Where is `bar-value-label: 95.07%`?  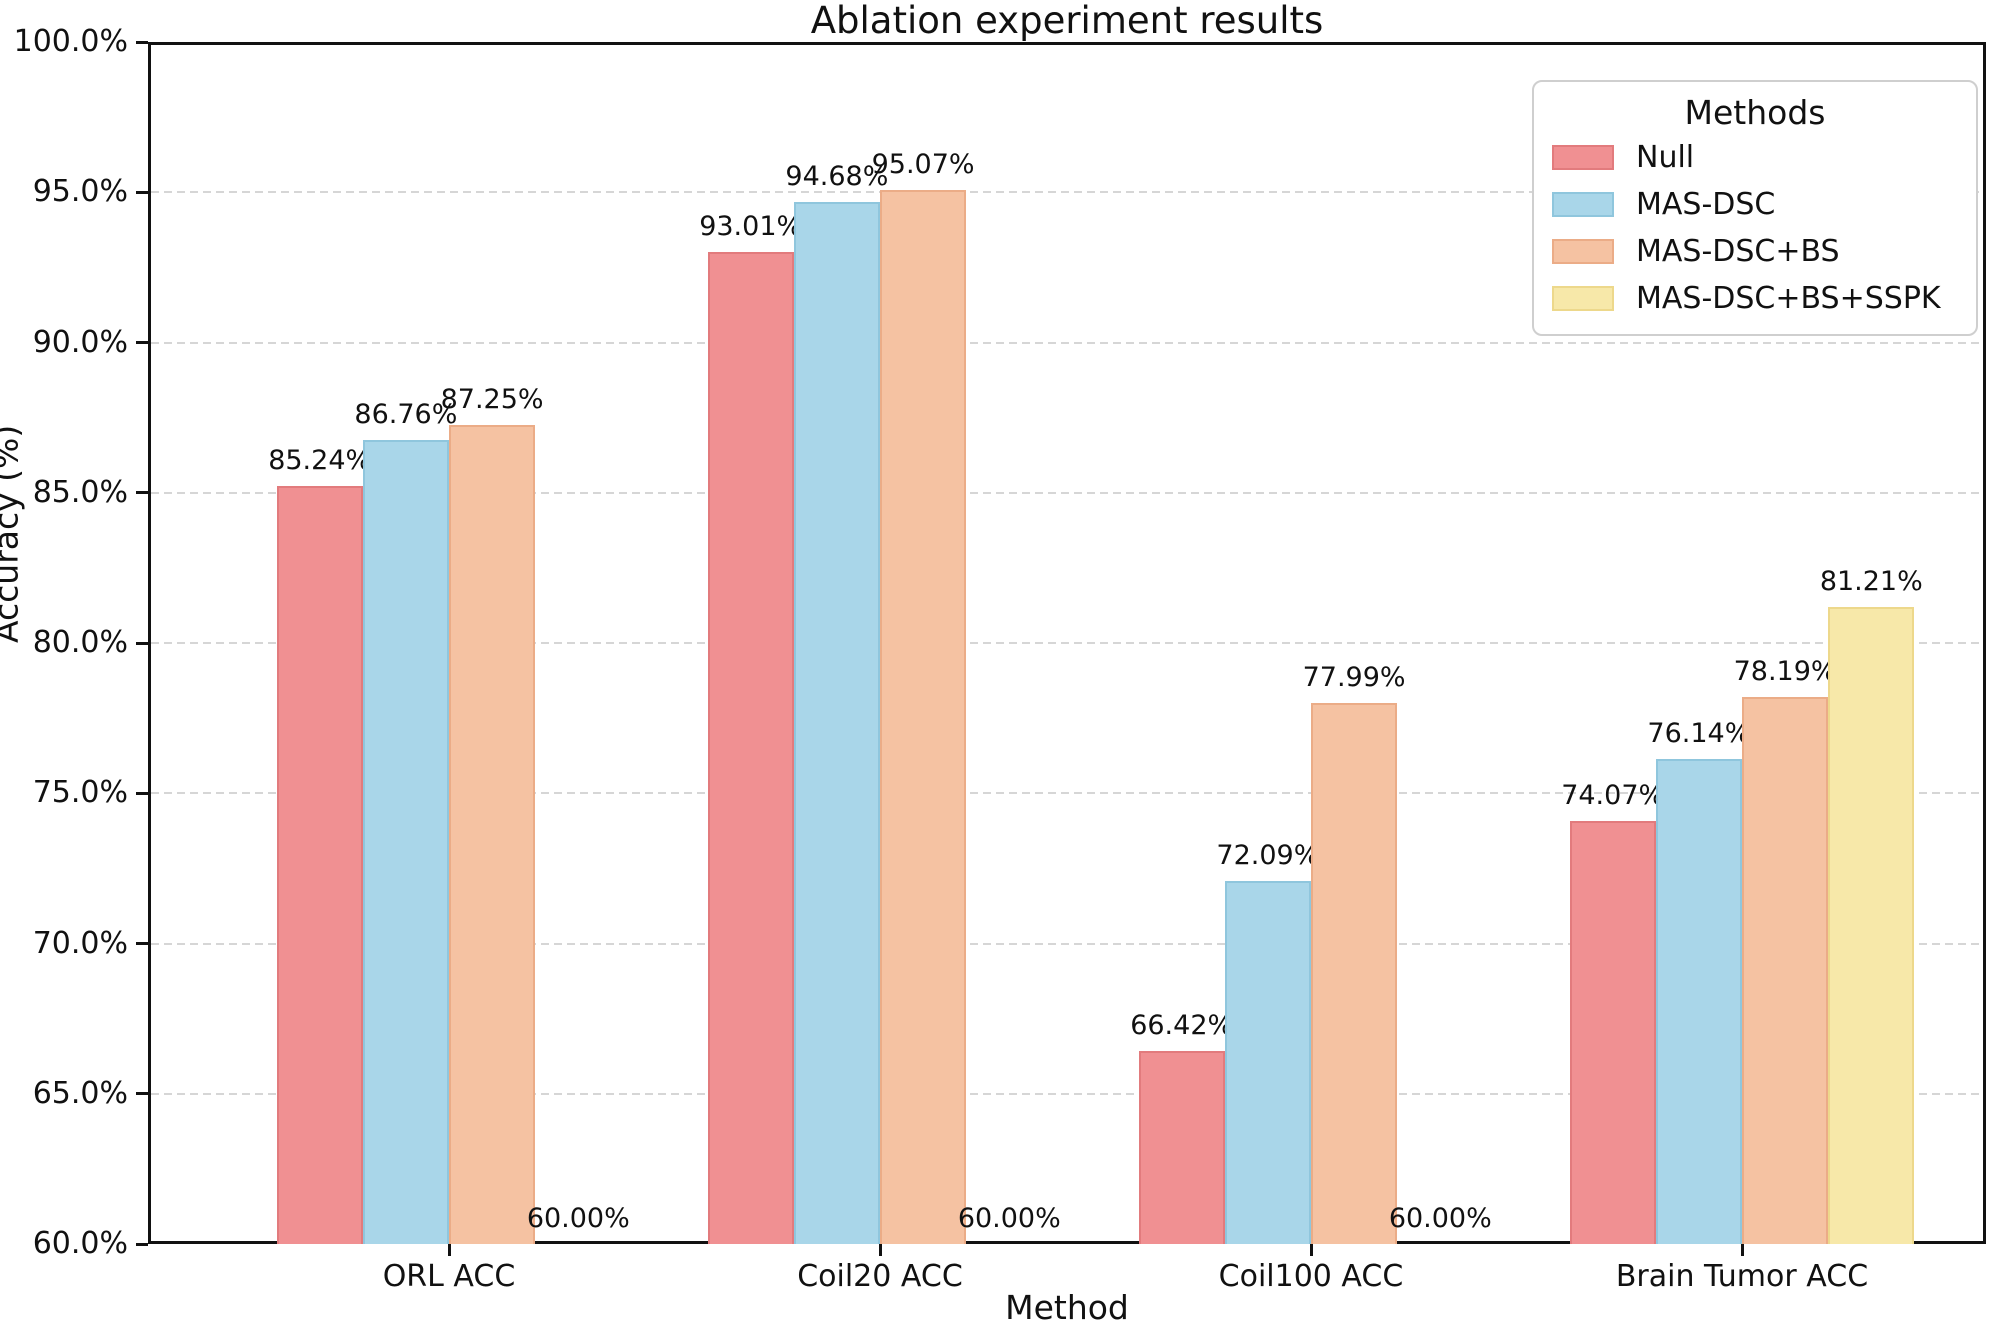
bar-value-label: 95.07% is located at coordinates (923, 165).